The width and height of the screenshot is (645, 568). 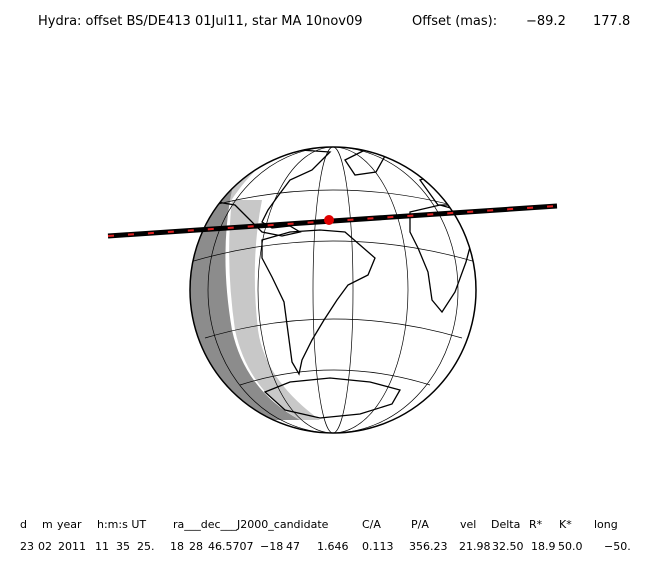 I want to click on column-header: K*, so click(x=565, y=524).